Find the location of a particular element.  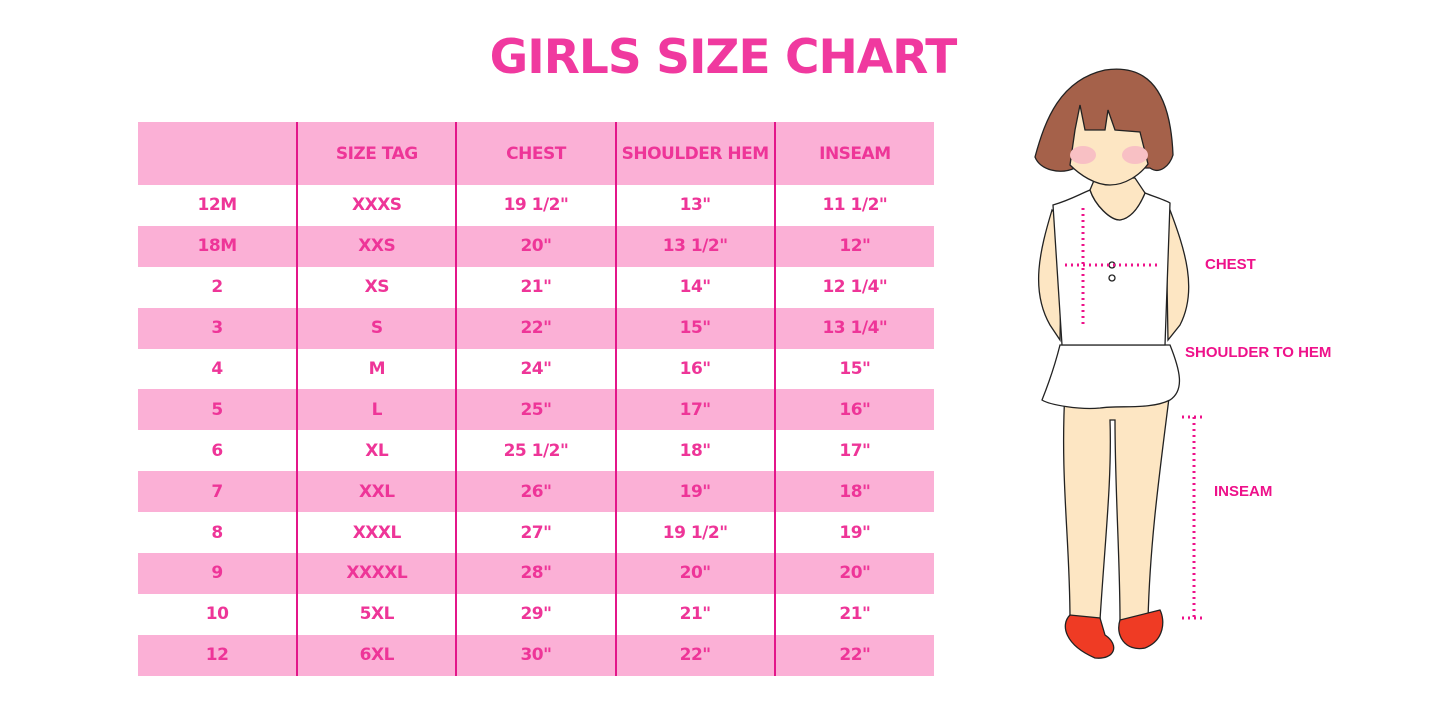

table-header-row: SIZE TAG CHEST SHOULDER HEM INSEAM is located at coordinates (536, 153).